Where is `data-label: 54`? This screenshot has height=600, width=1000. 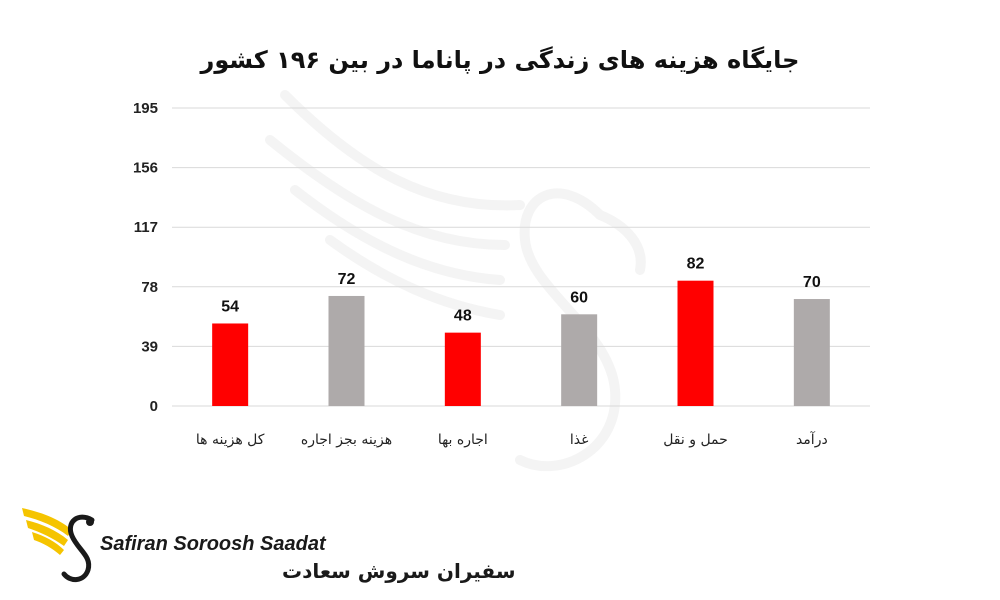
data-label: 54 is located at coordinates (230, 306).